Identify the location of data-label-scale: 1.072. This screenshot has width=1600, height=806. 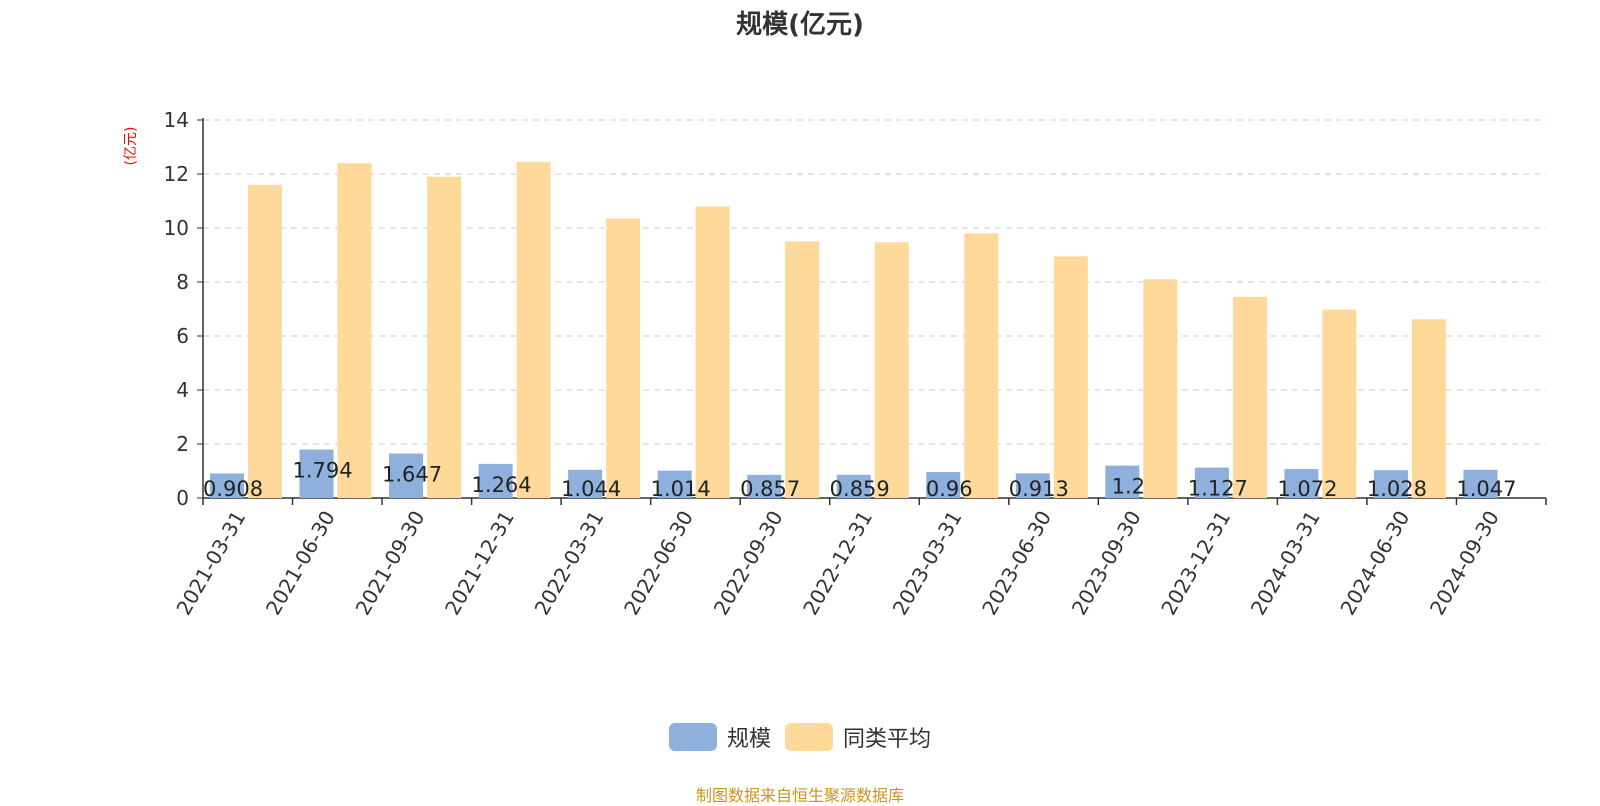
(1307, 489).